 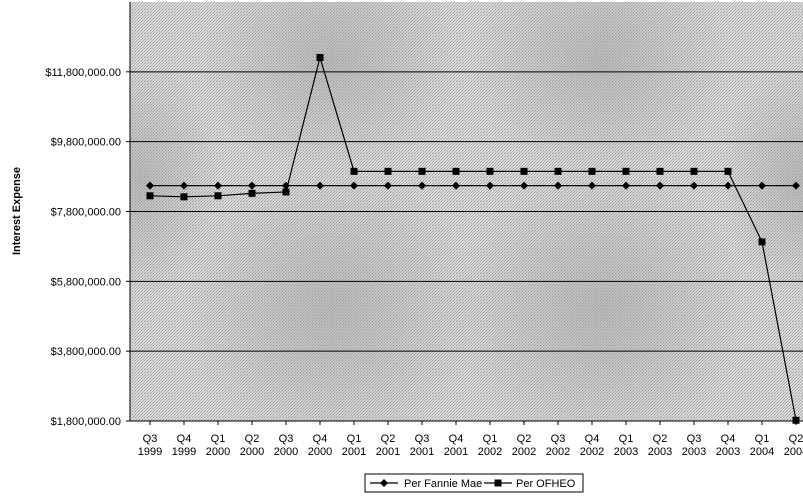 I want to click on x-tick-label: Q2 2000, so click(x=252, y=445).